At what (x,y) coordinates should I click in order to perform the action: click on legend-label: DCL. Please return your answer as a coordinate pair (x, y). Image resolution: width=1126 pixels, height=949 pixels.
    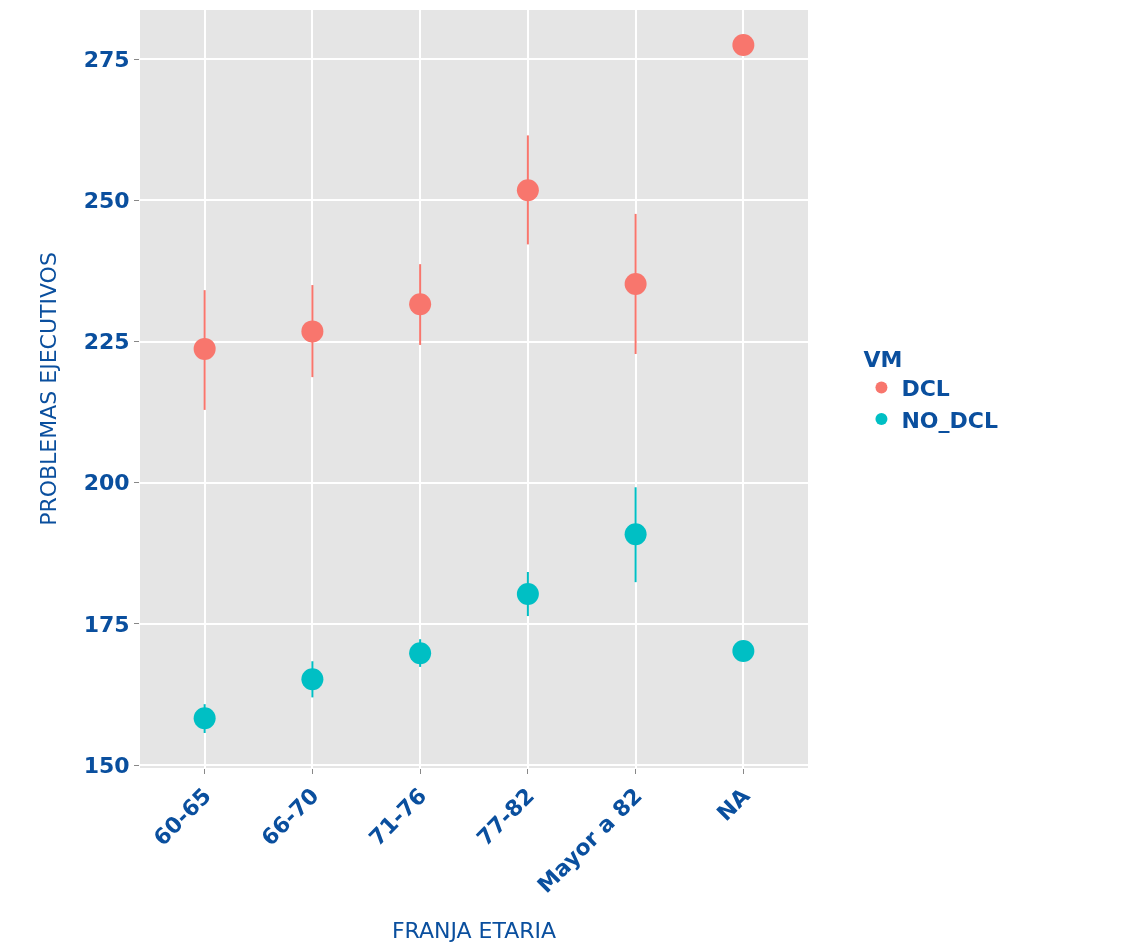
    Looking at the image, I should click on (925, 388).